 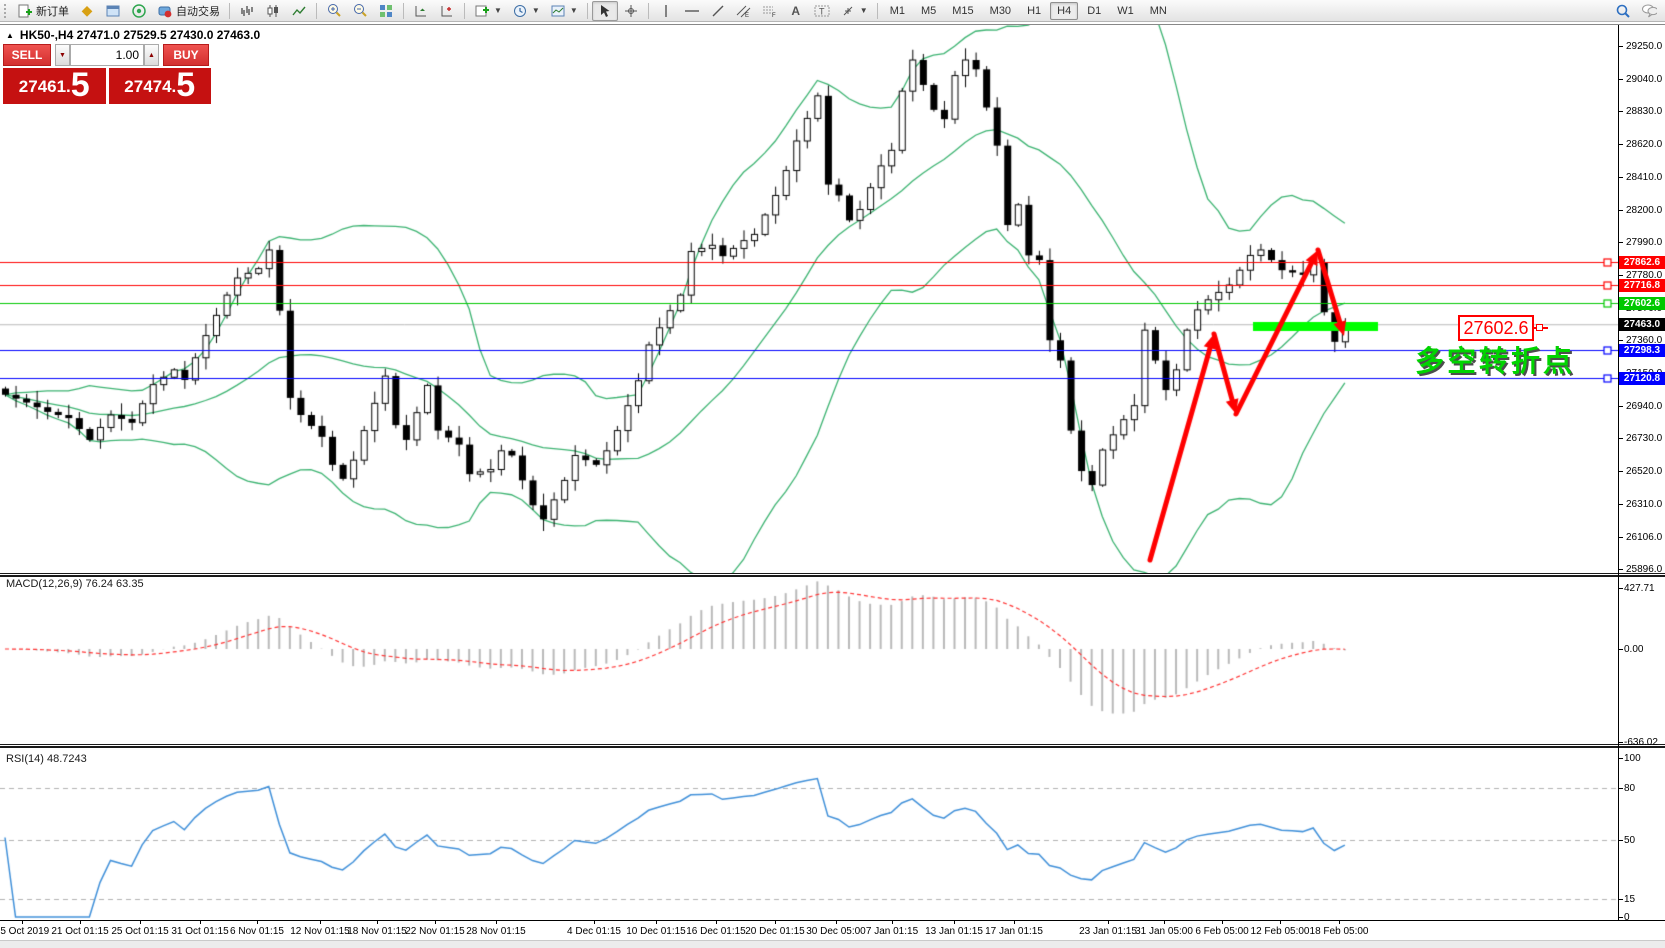 What do you see at coordinates (62, 55) in the screenshot?
I see `volume-decrease-button: ▼` at bounding box center [62, 55].